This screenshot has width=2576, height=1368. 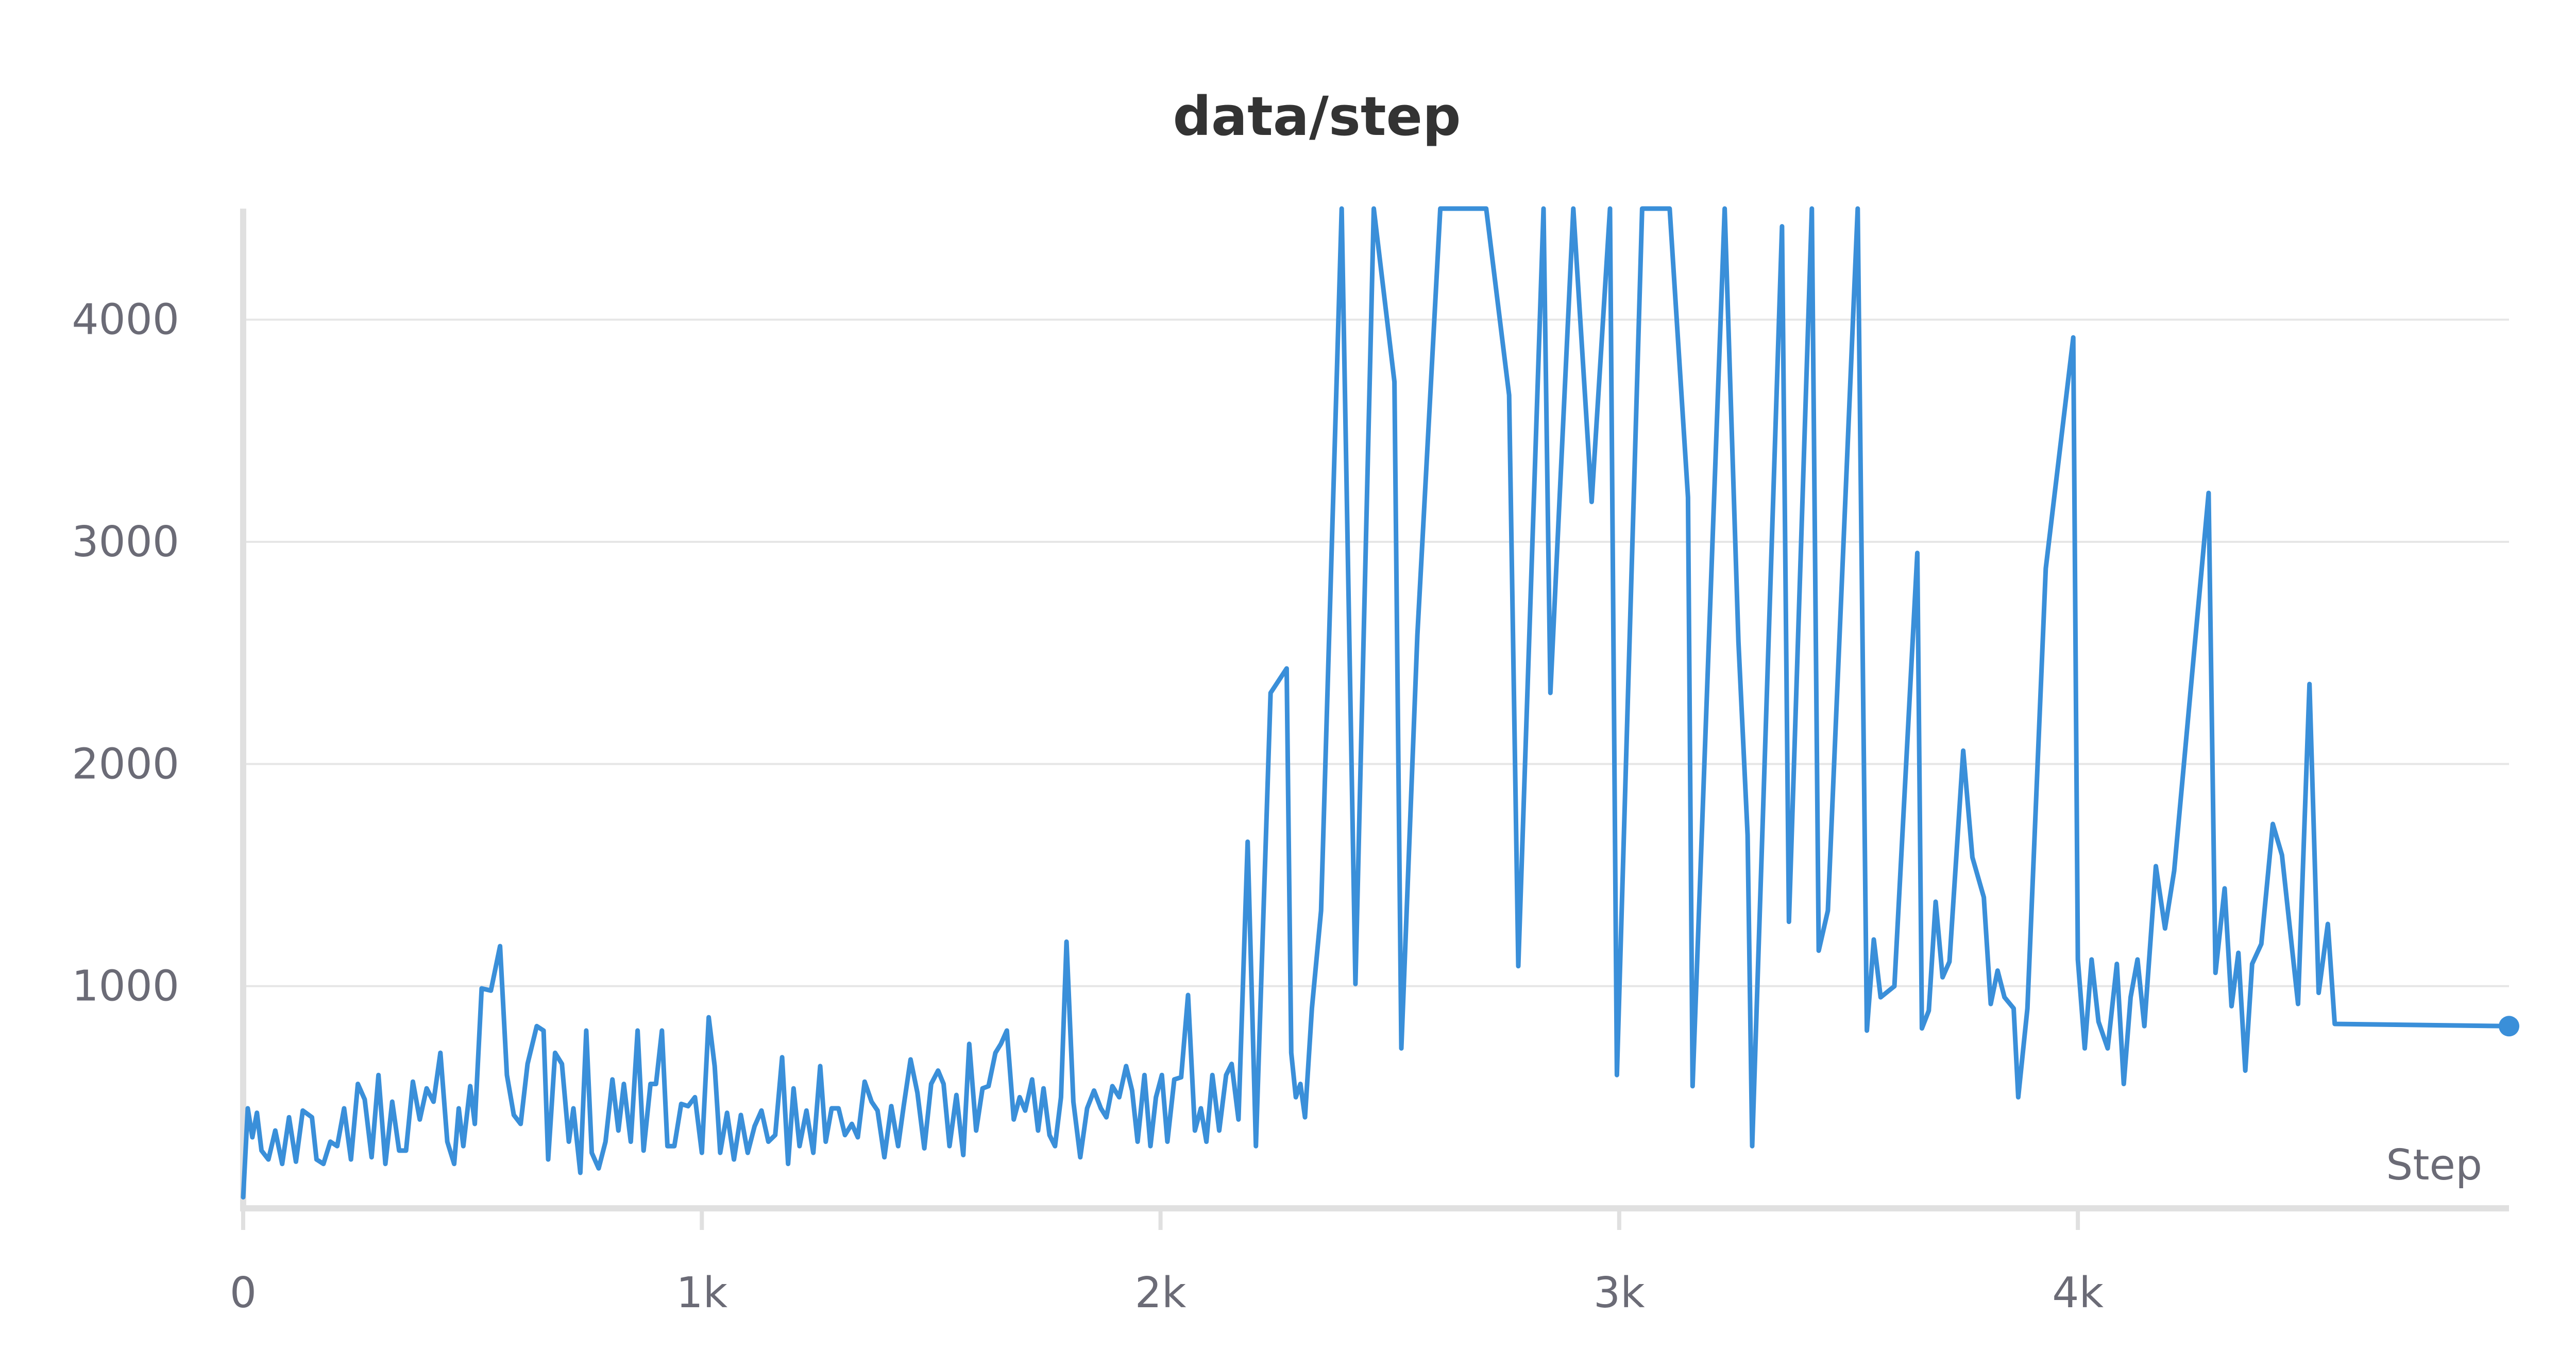 I want to click on y-tick-label: 4000, so click(x=125, y=320).